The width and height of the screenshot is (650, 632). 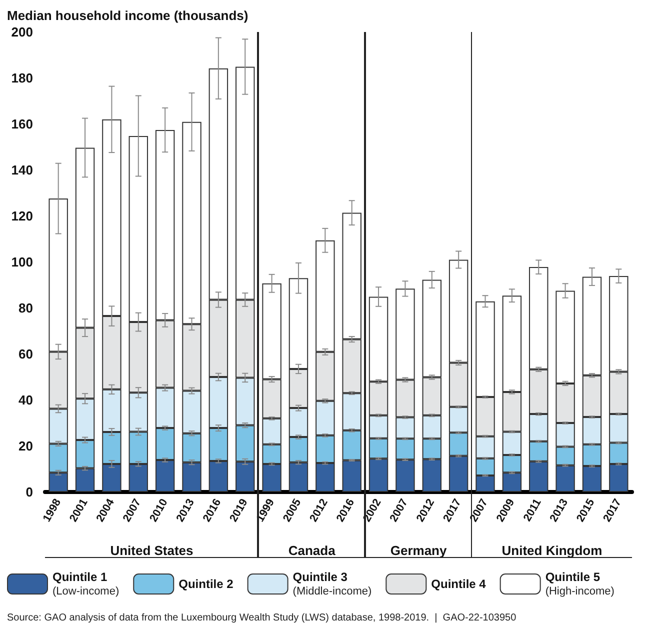 What do you see at coordinates (312, 550) in the screenshot?
I see `x-axis-title: Canada` at bounding box center [312, 550].